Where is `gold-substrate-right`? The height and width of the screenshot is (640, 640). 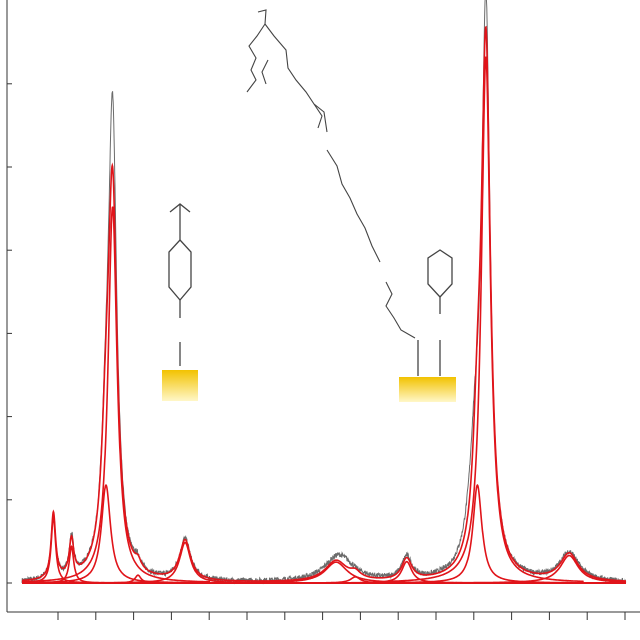
gold-substrate-right is located at coordinates (427, 389).